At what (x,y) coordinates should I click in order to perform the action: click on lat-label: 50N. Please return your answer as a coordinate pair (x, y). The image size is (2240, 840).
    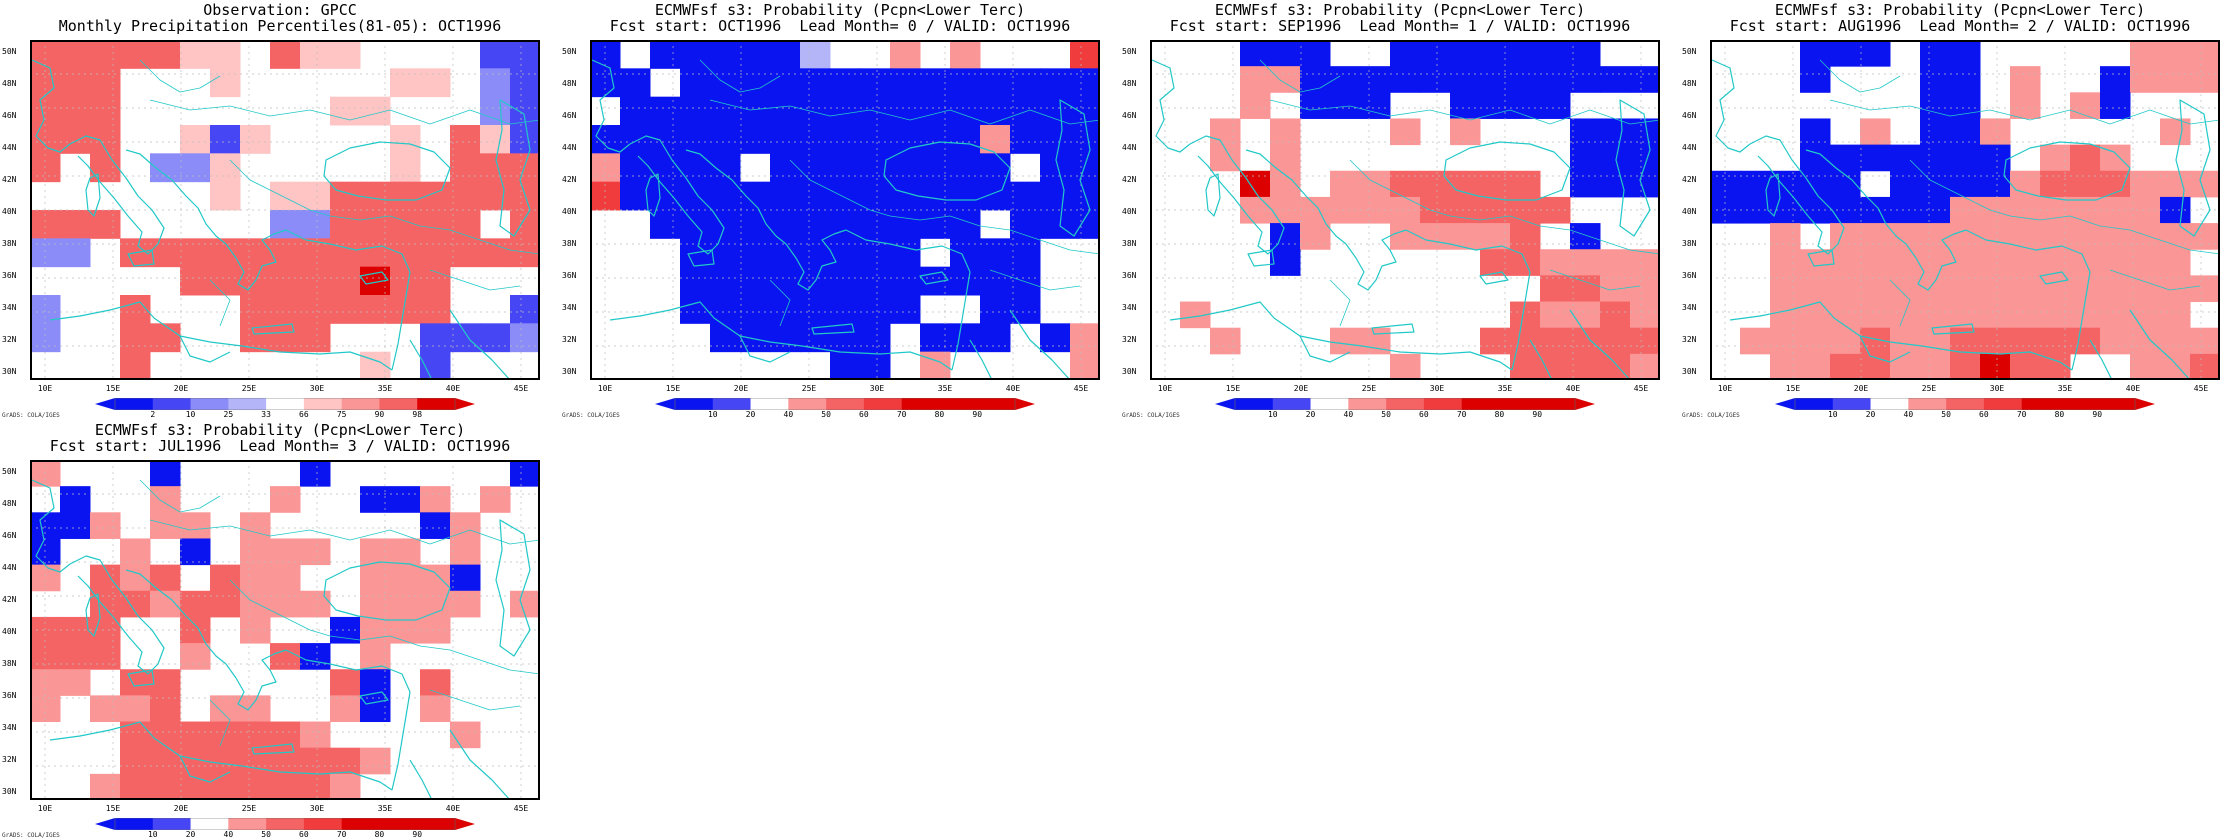
    Looking at the image, I should click on (9, 51).